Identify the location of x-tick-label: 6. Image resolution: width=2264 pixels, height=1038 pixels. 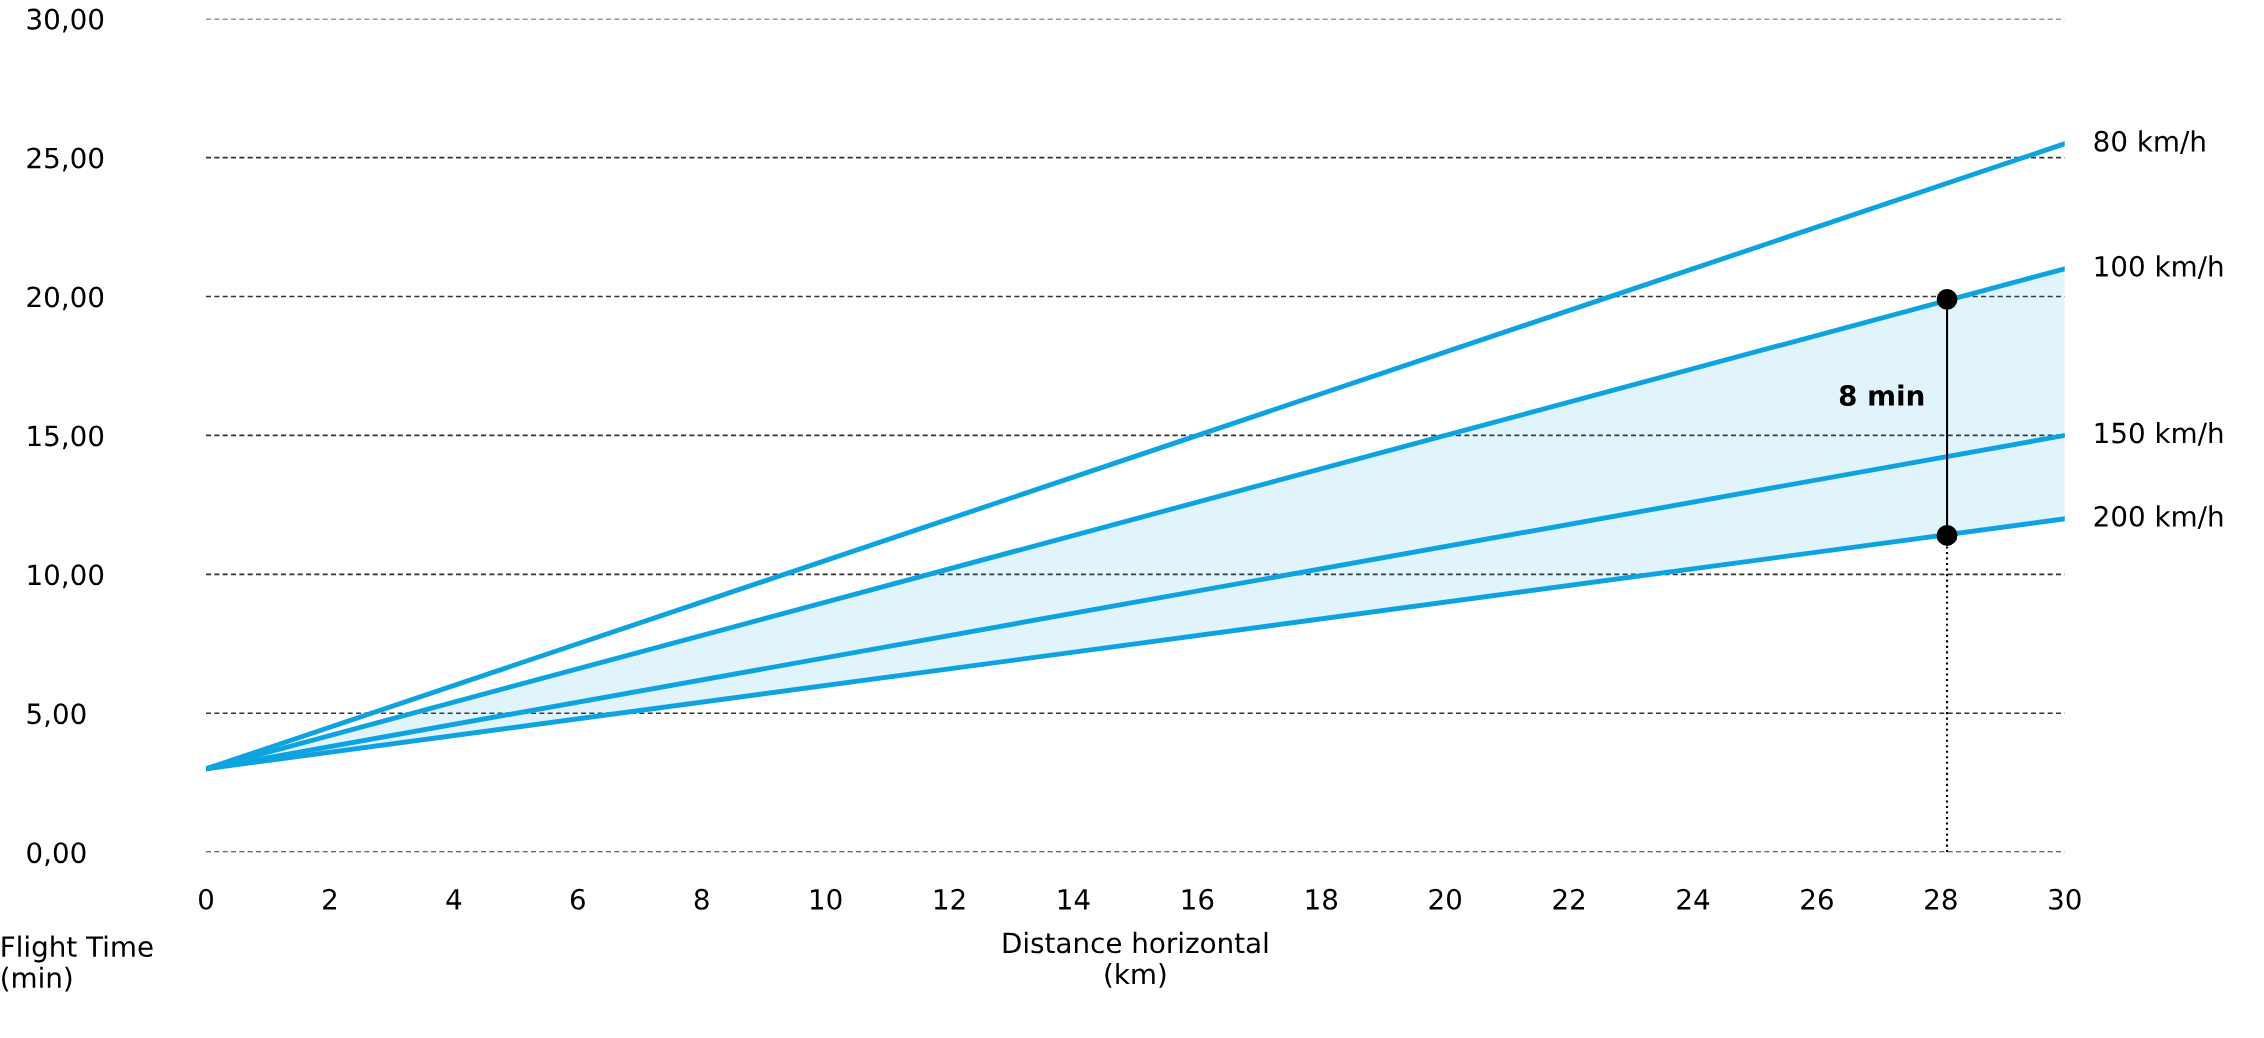
(577, 899).